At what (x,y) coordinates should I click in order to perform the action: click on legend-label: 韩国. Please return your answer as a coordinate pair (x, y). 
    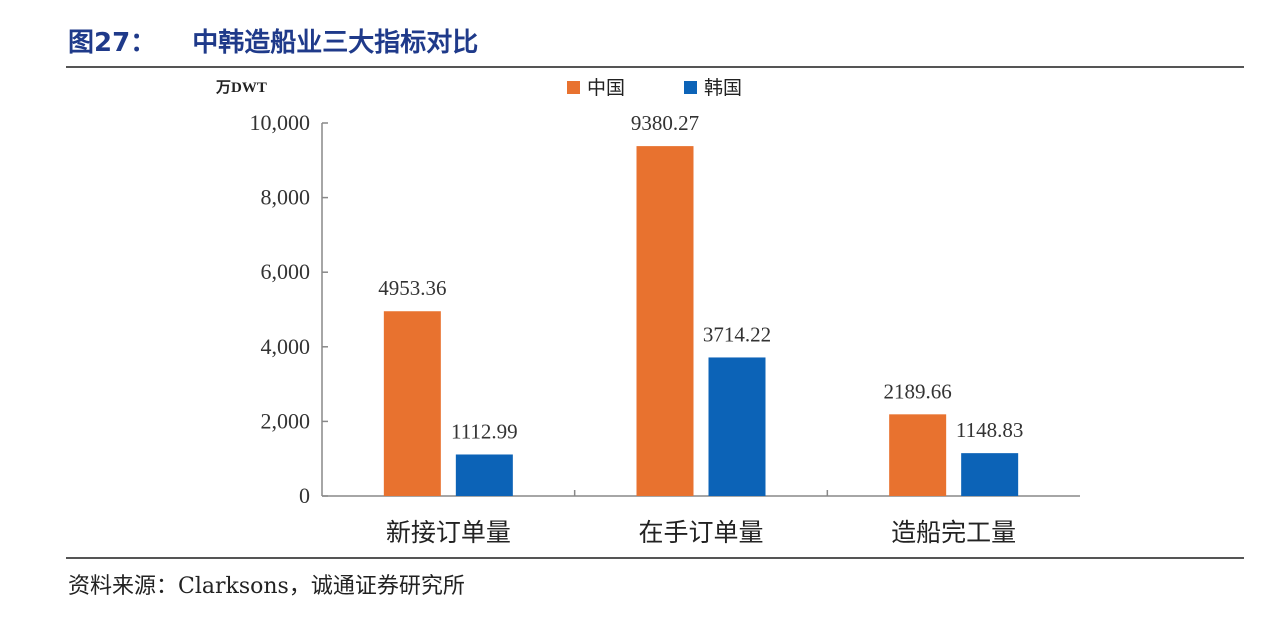
    Looking at the image, I should click on (723, 88).